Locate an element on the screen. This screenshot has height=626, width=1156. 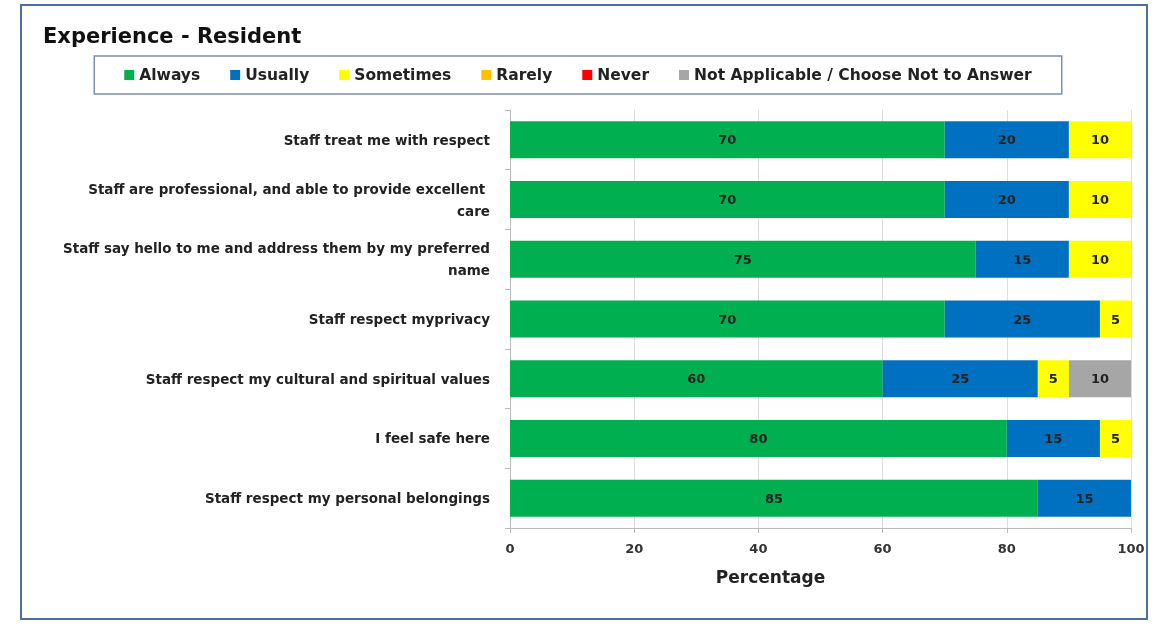
y-tick-label: Staff respect myprivacy is located at coordinates (399, 319).